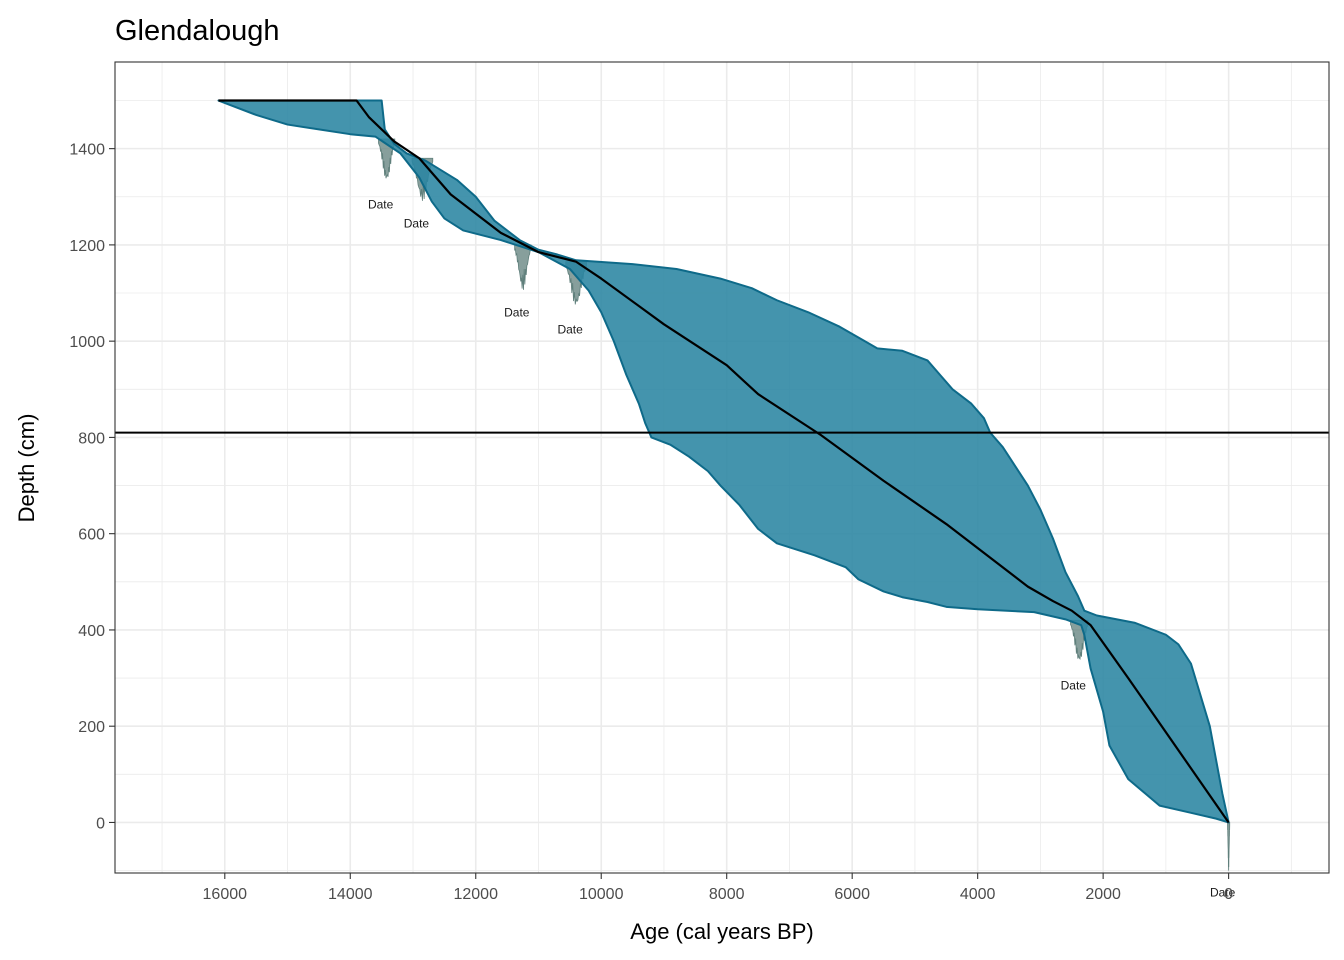  I want to click on y-tick-label: 600, so click(91, 535).